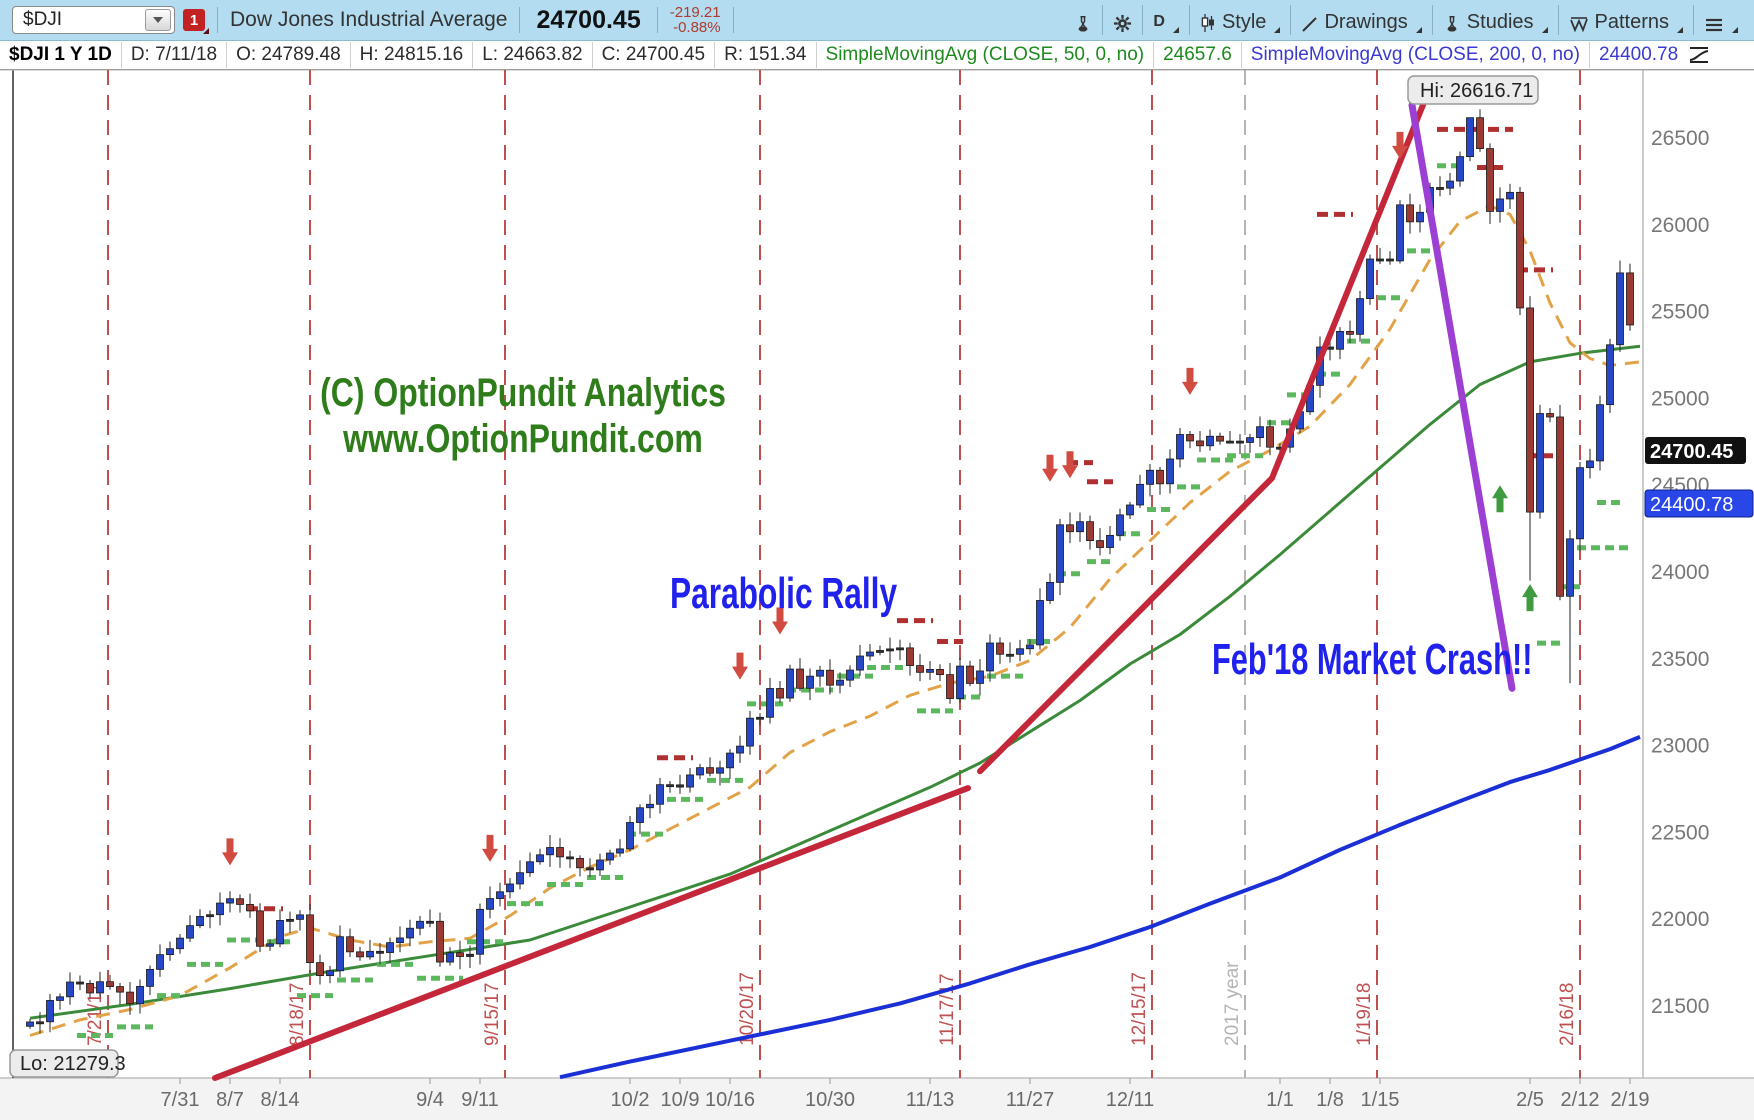 This screenshot has width=1754, height=1120. I want to click on divider, so click(1143, 20).